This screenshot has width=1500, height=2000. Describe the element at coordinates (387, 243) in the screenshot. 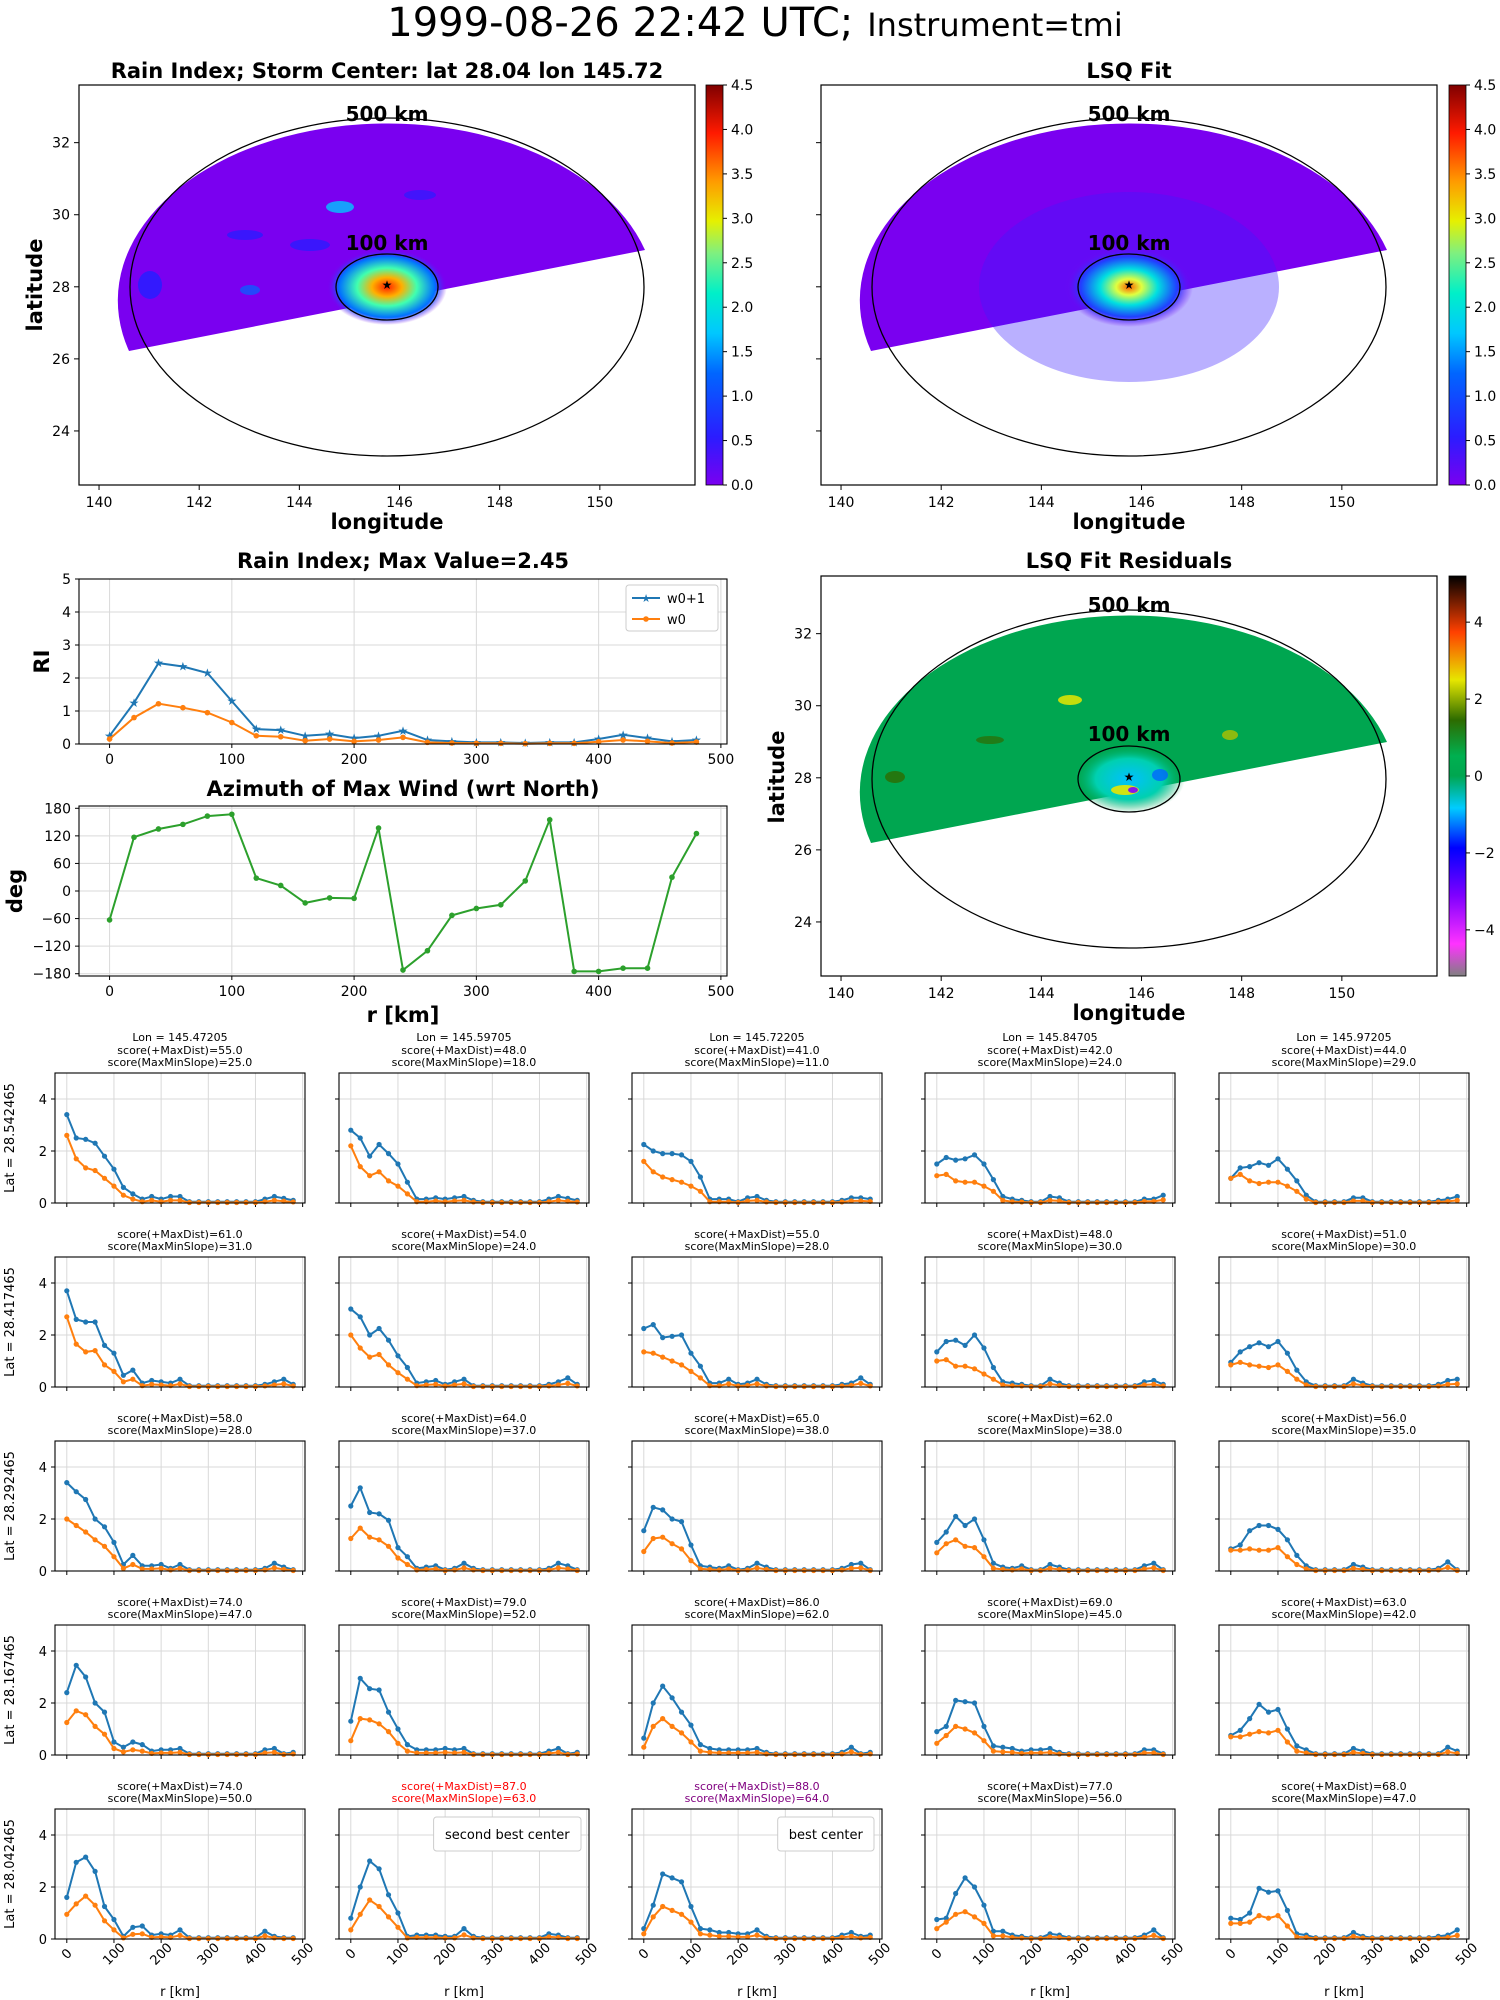

I see `ring-100km-label: 100 km` at that location.